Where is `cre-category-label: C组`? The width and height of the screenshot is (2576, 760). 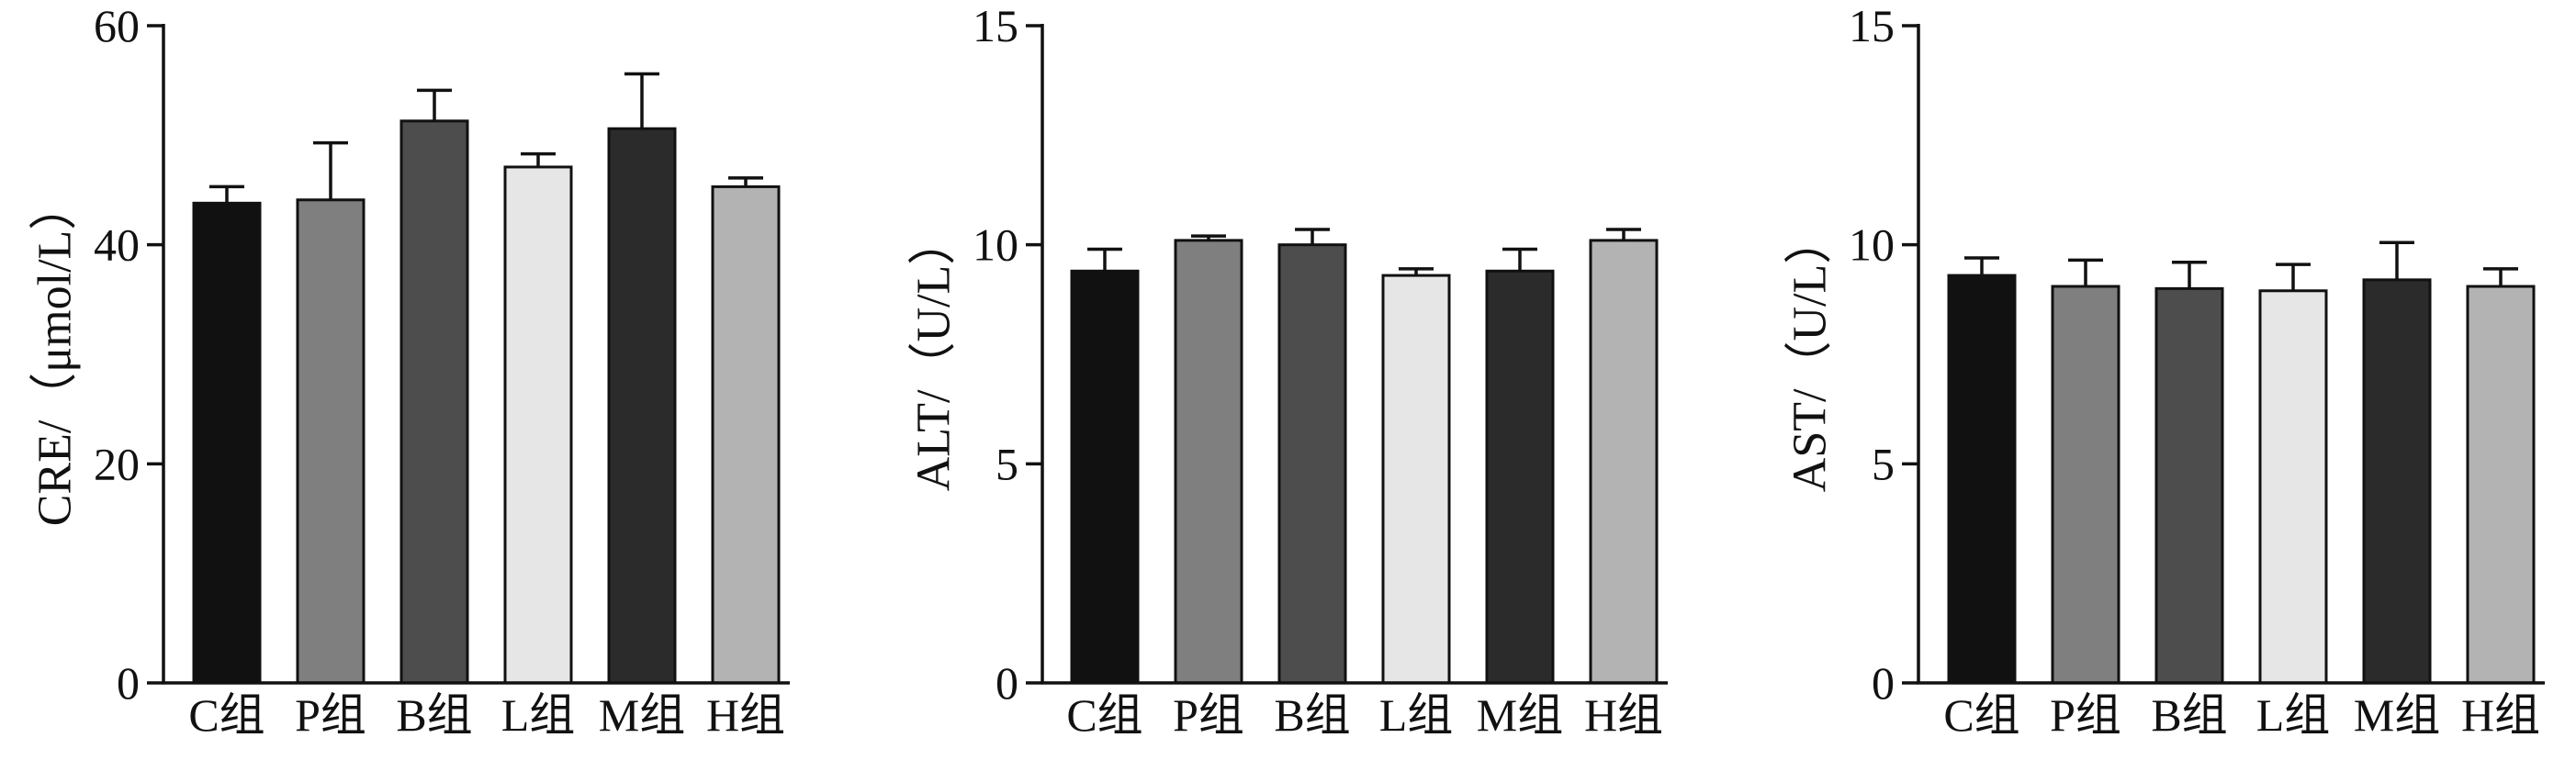 cre-category-label: C组 is located at coordinates (226, 715).